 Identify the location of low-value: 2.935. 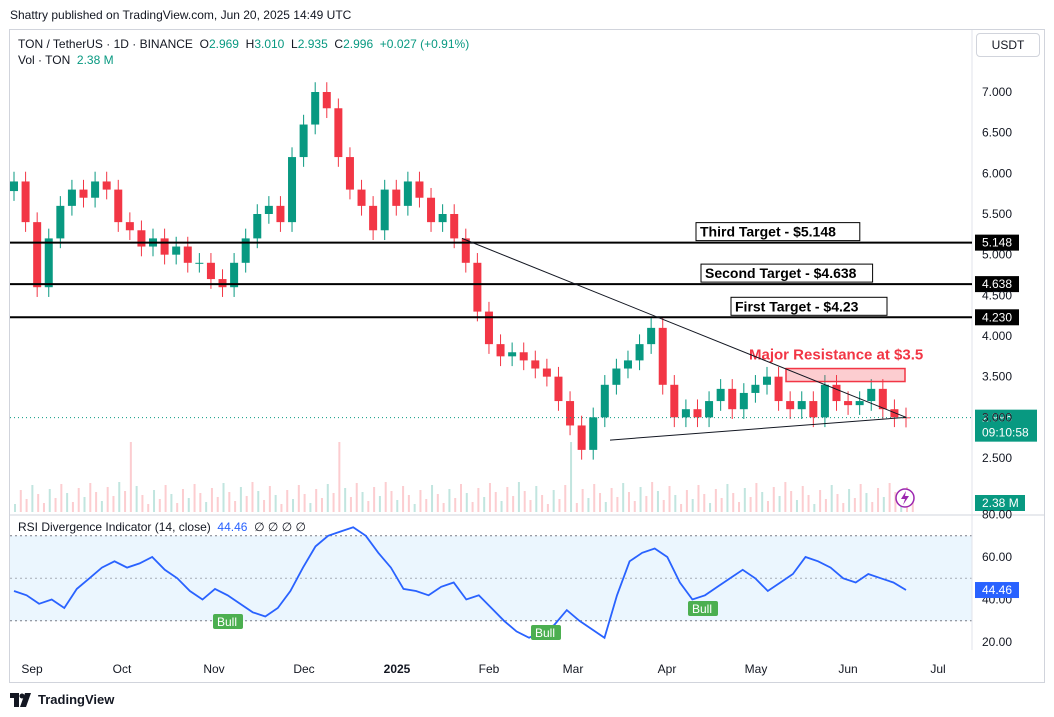
(312, 44).